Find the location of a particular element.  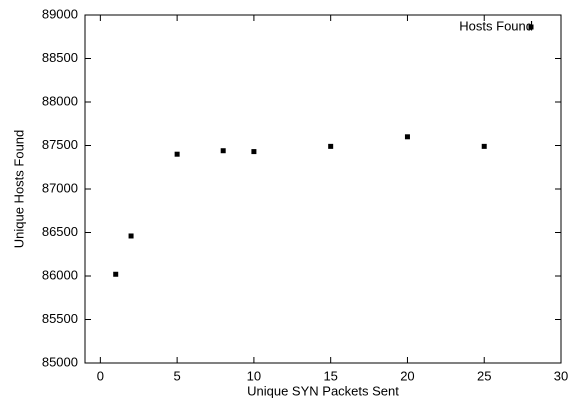

x-tick-label: 10 is located at coordinates (254, 375).